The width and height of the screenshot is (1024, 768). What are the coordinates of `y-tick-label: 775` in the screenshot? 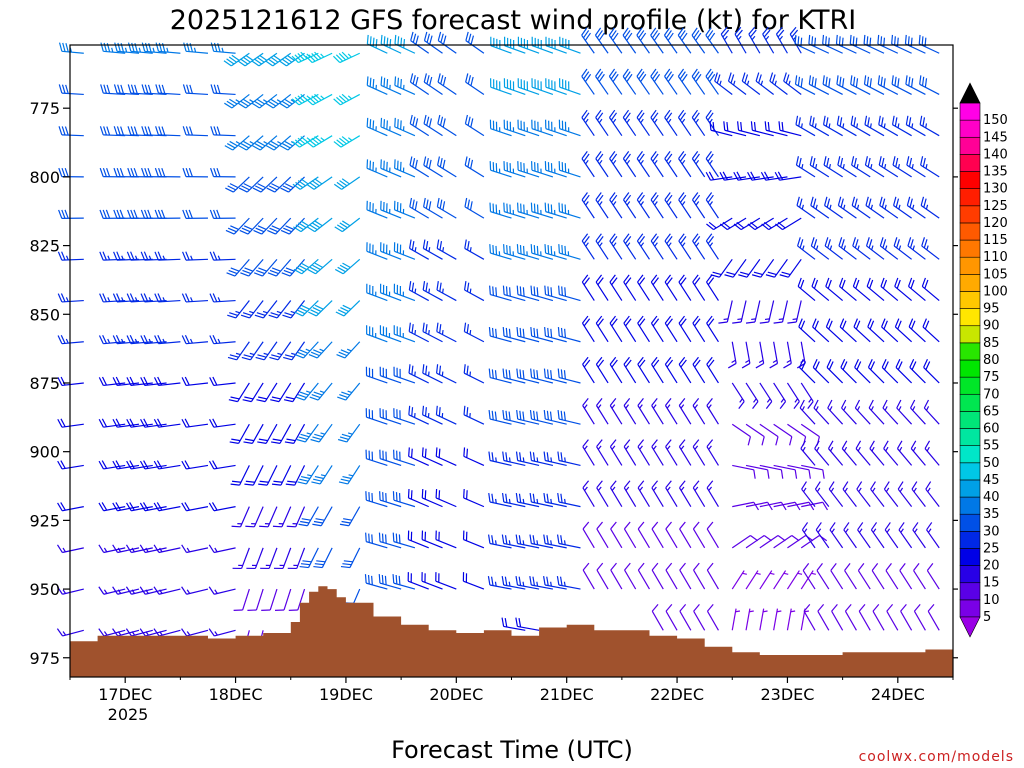 It's located at (44, 108).